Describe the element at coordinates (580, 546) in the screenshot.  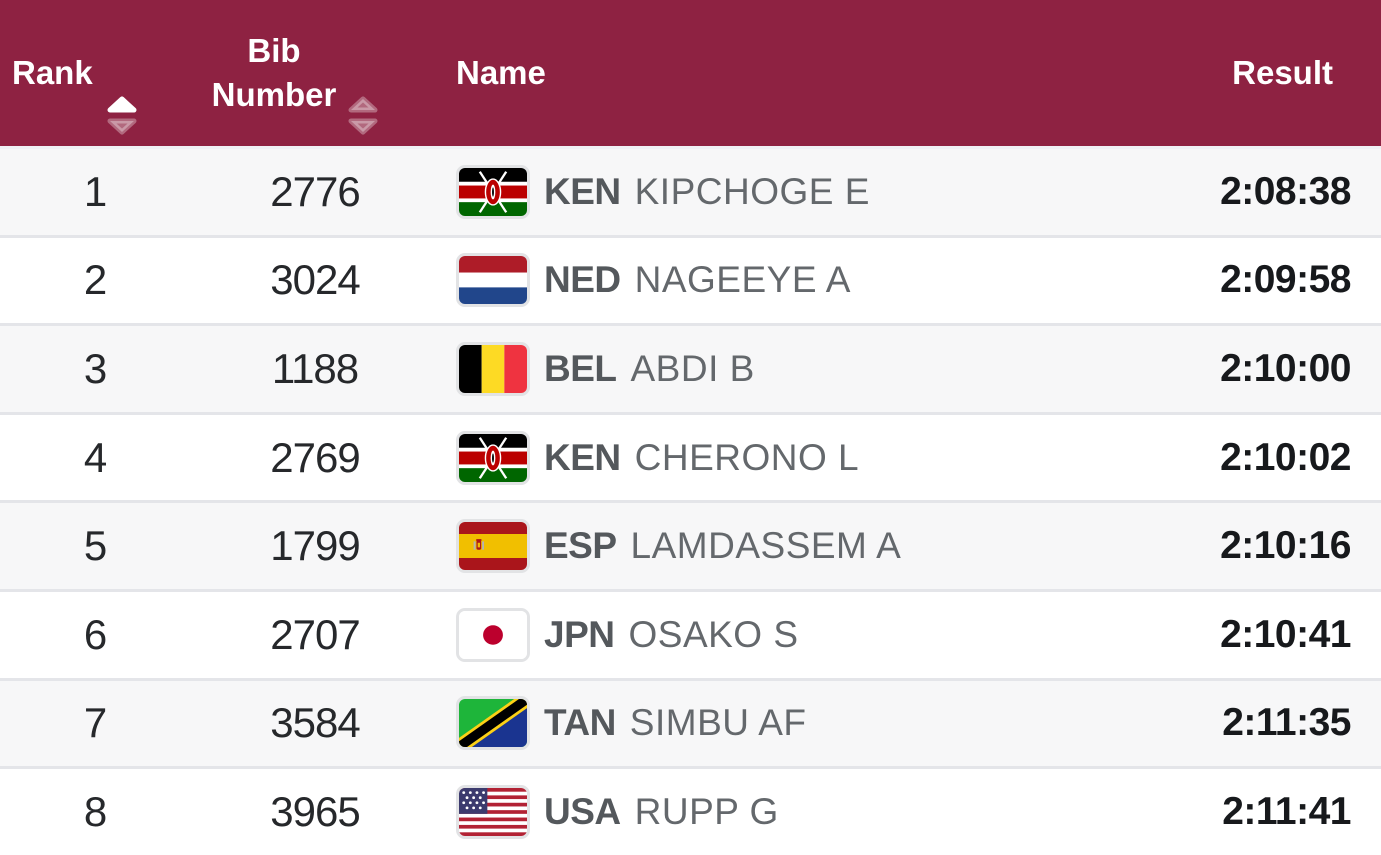
I see `country-code: ESP` at that location.